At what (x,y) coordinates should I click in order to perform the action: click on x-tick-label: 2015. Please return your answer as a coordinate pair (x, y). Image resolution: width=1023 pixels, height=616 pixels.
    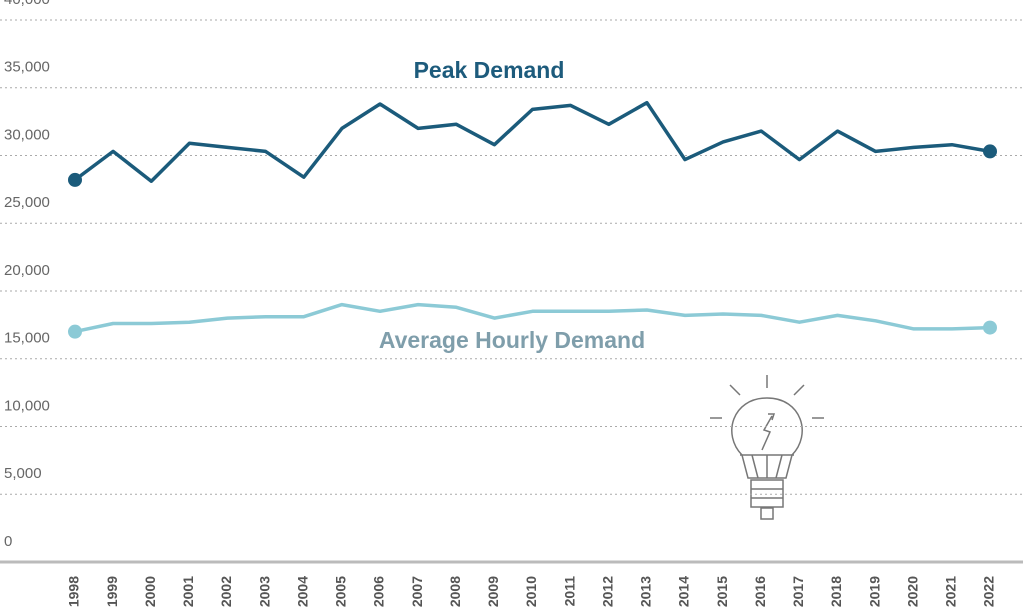
    Looking at the image, I should click on (722, 591).